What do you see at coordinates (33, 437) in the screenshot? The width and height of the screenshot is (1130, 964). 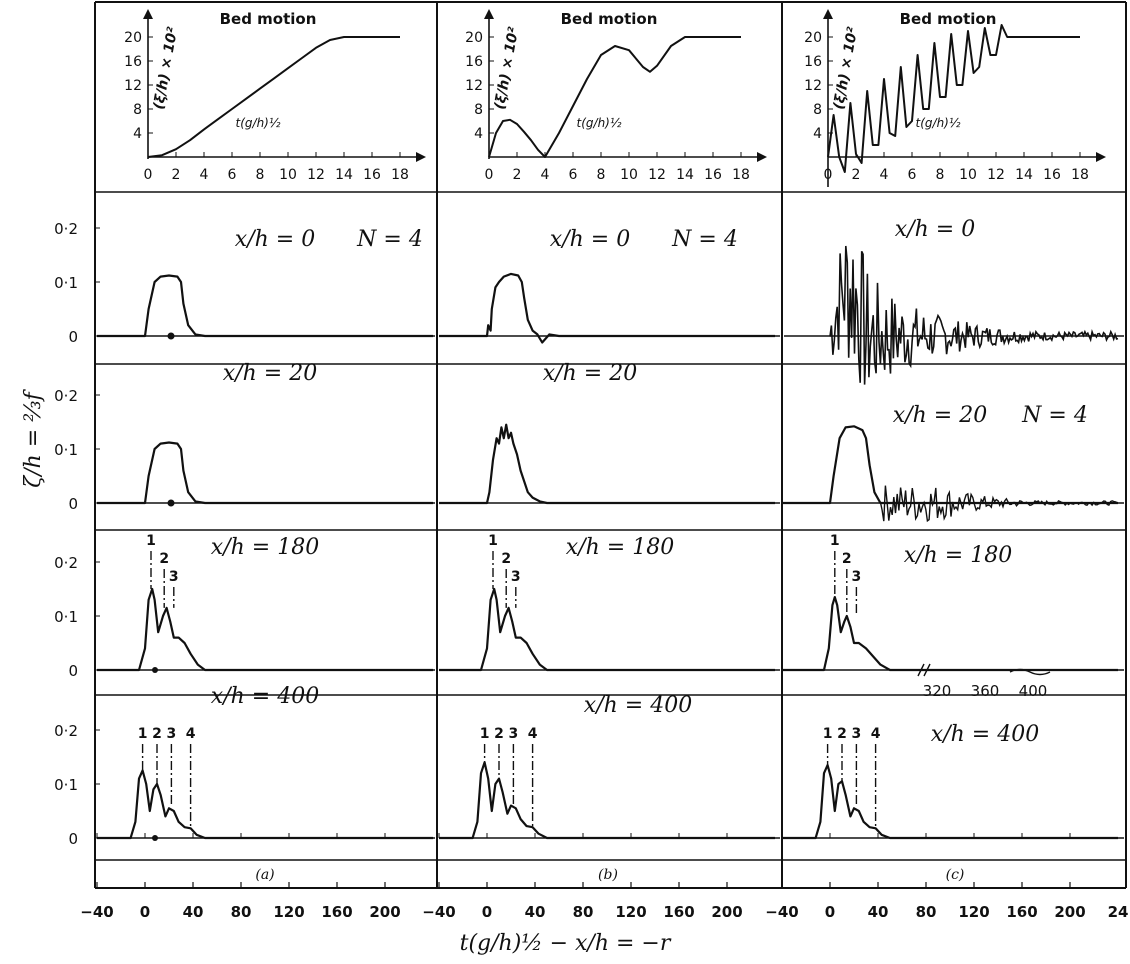 I see `y-axis-label: ζ/h = ⅔f` at bounding box center [33, 437].